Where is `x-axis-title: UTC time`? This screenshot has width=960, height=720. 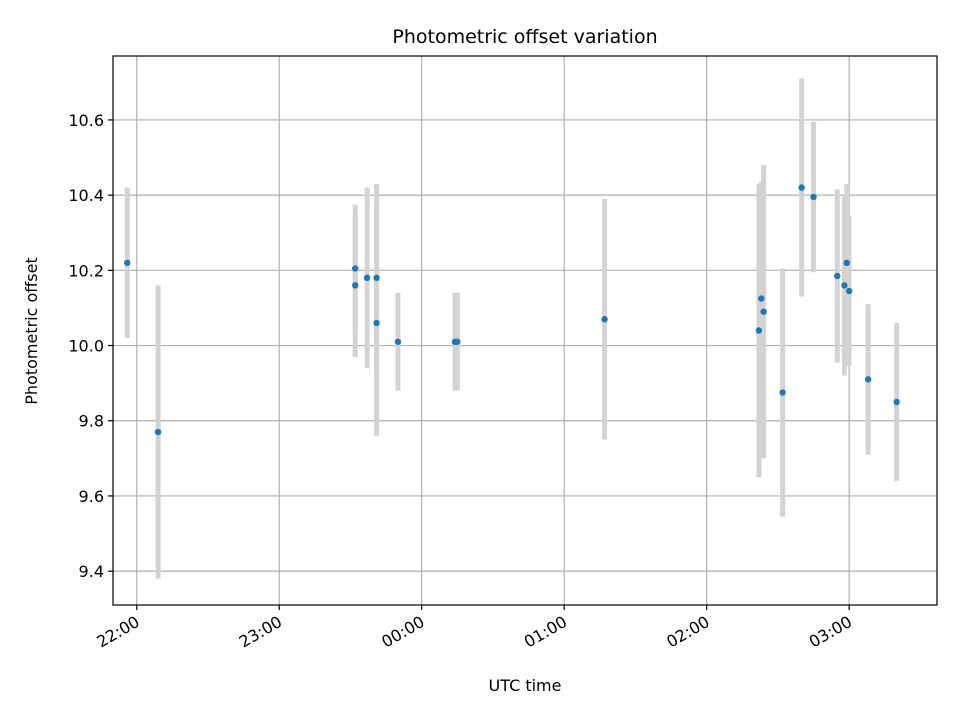
x-axis-title: UTC time is located at coordinates (525, 685).